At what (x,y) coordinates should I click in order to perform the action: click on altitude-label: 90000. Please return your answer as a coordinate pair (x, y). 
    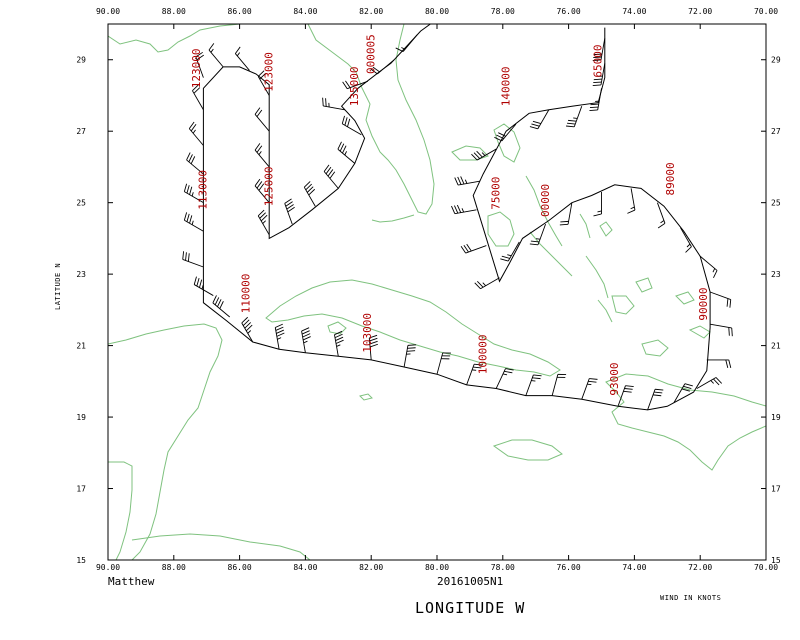
    Looking at the image, I should click on (703, 303).